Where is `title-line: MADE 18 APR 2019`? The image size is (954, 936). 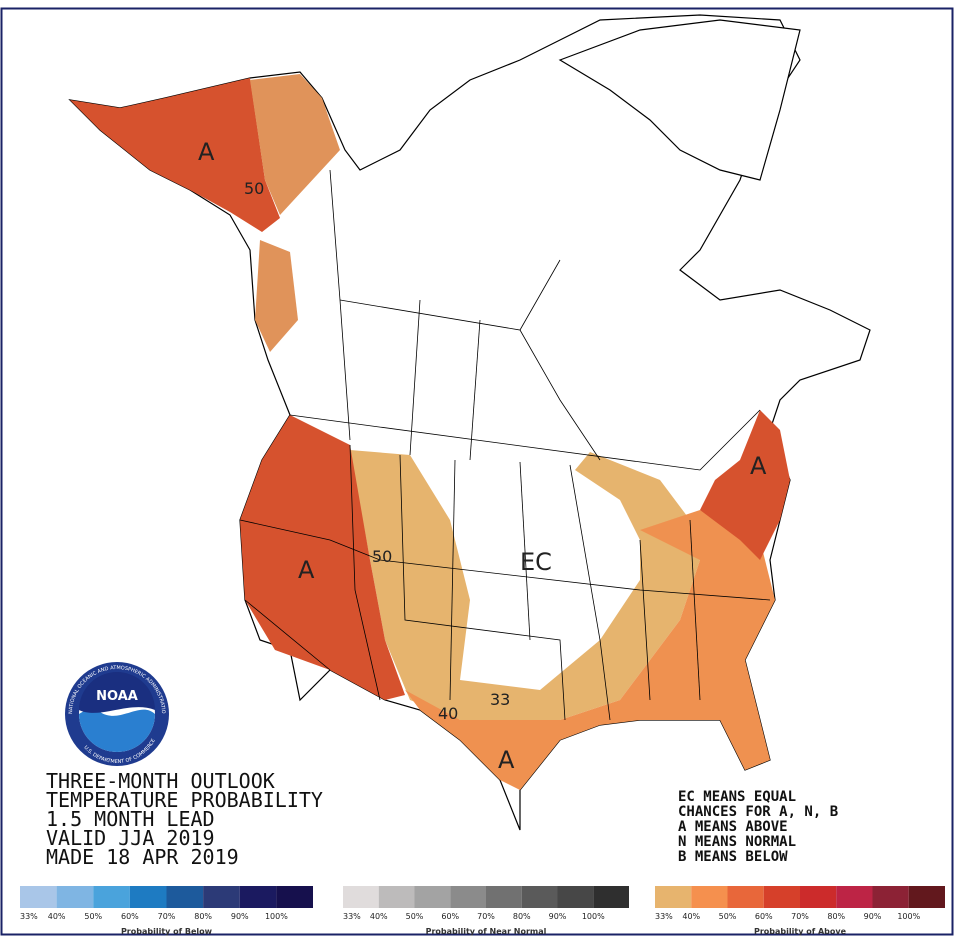
title-line: MADE 18 APR 2019 is located at coordinates (142, 857).